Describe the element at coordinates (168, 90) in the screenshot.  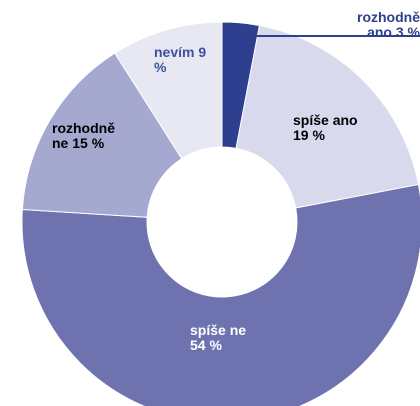
I see `donut-slice` at that location.